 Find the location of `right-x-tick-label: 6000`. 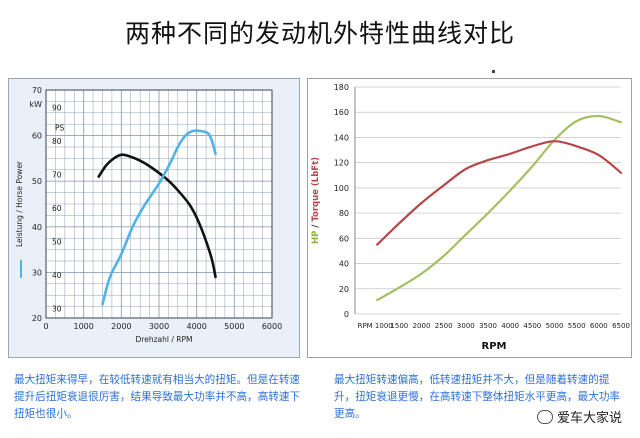

right-x-tick-label: 6000 is located at coordinates (599, 326).